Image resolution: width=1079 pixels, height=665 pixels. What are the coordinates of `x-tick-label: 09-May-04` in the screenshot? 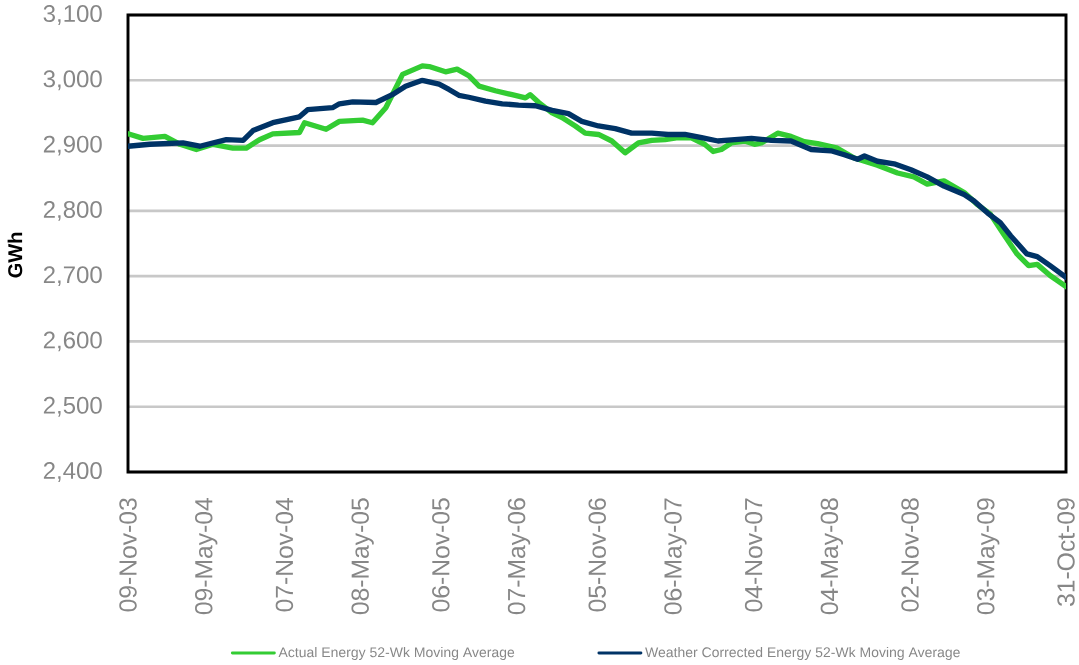 It's located at (206, 556).